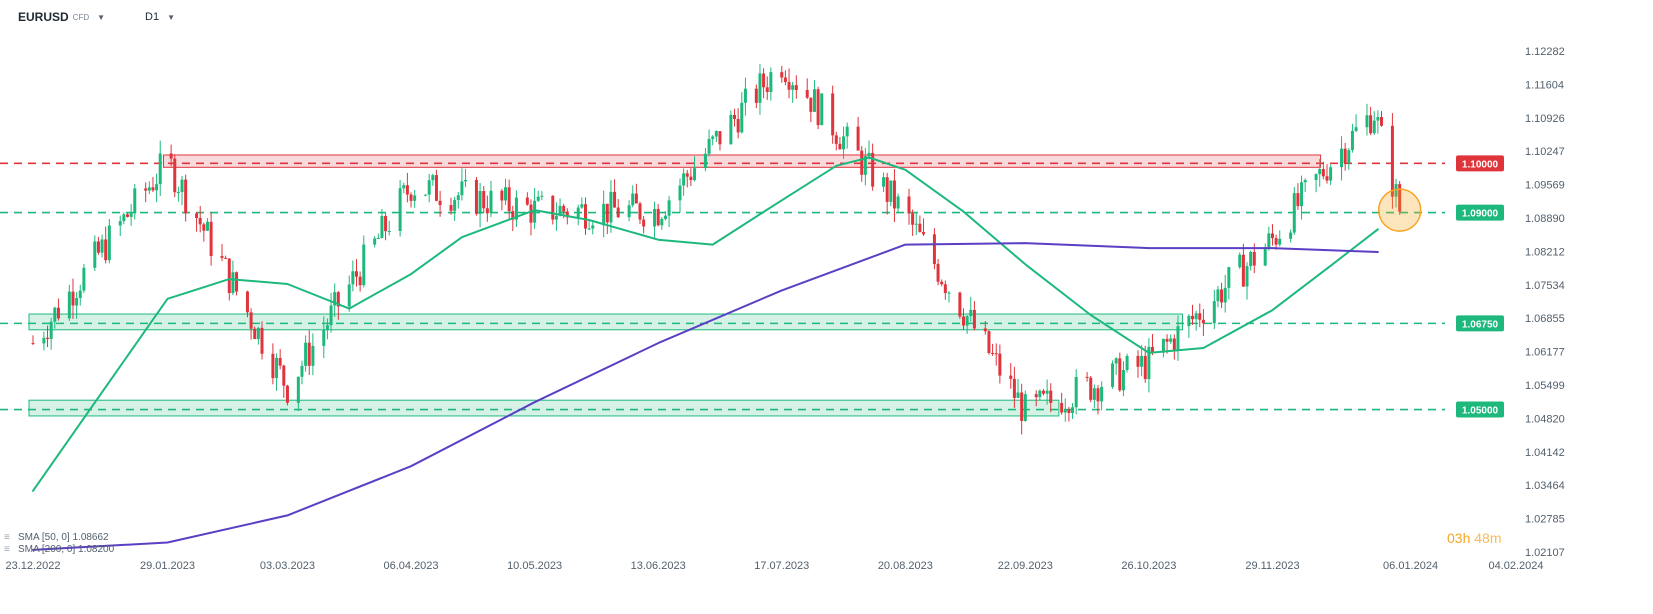  I want to click on y-tick-label: 1.12282, so click(1545, 52).